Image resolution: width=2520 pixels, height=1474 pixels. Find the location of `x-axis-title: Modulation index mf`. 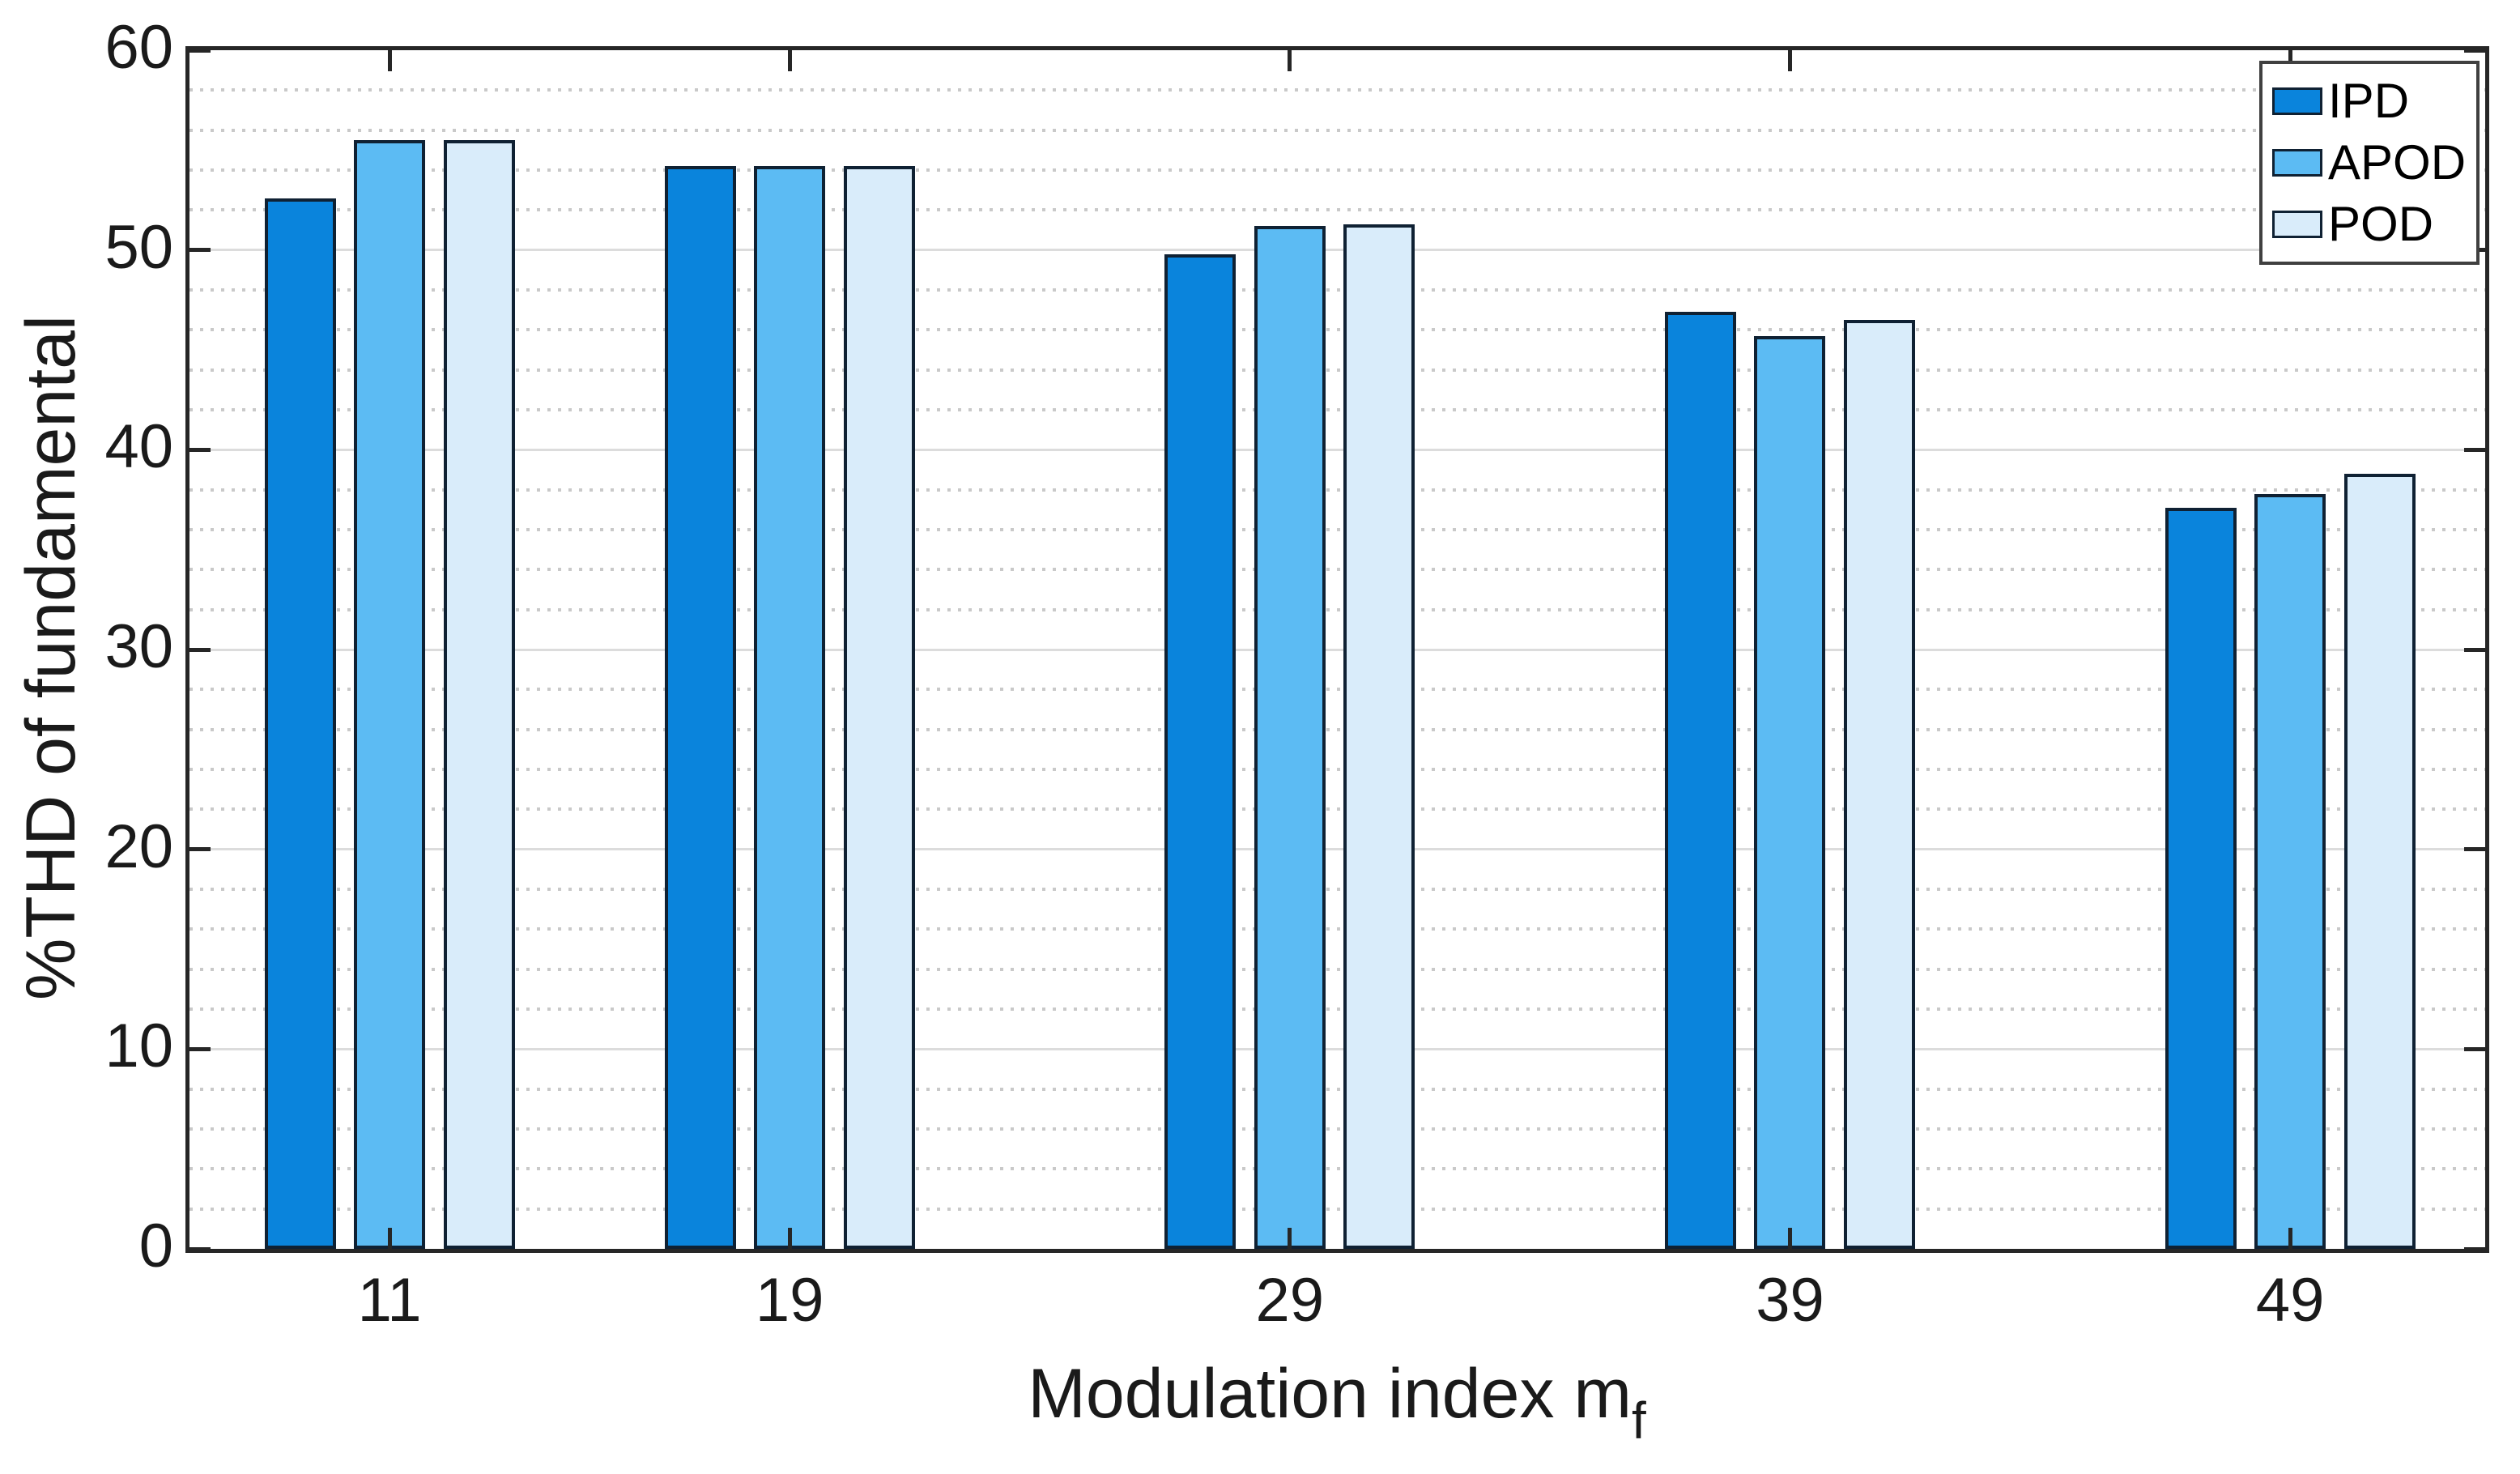

x-axis-title: Modulation index mf is located at coordinates (1337, 1402).